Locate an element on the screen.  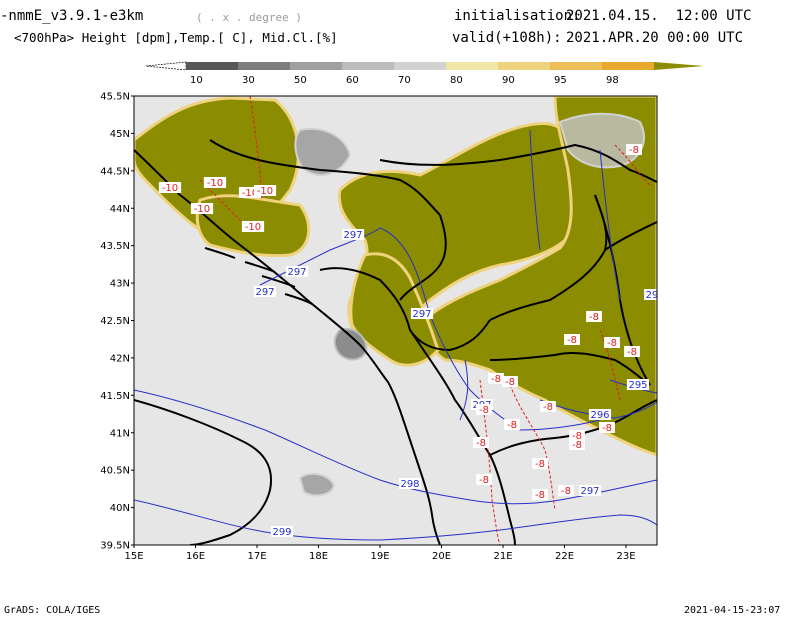
height-contour-label: 29 is located at coordinates (652, 295).